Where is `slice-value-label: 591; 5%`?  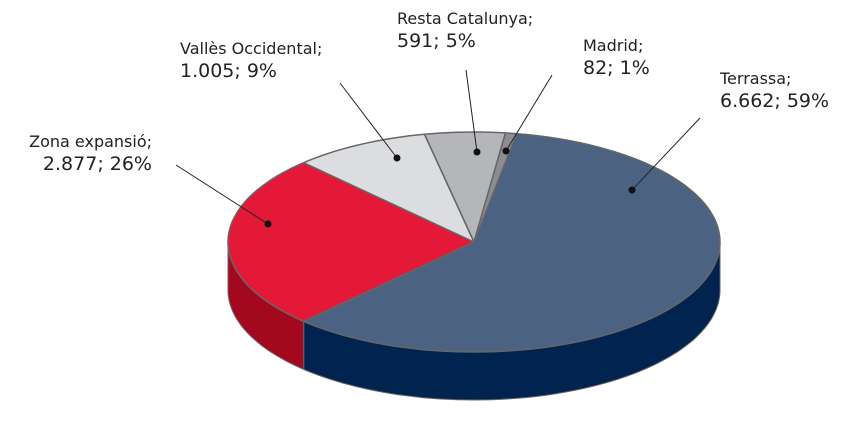
slice-value-label: 591; 5% is located at coordinates (436, 41).